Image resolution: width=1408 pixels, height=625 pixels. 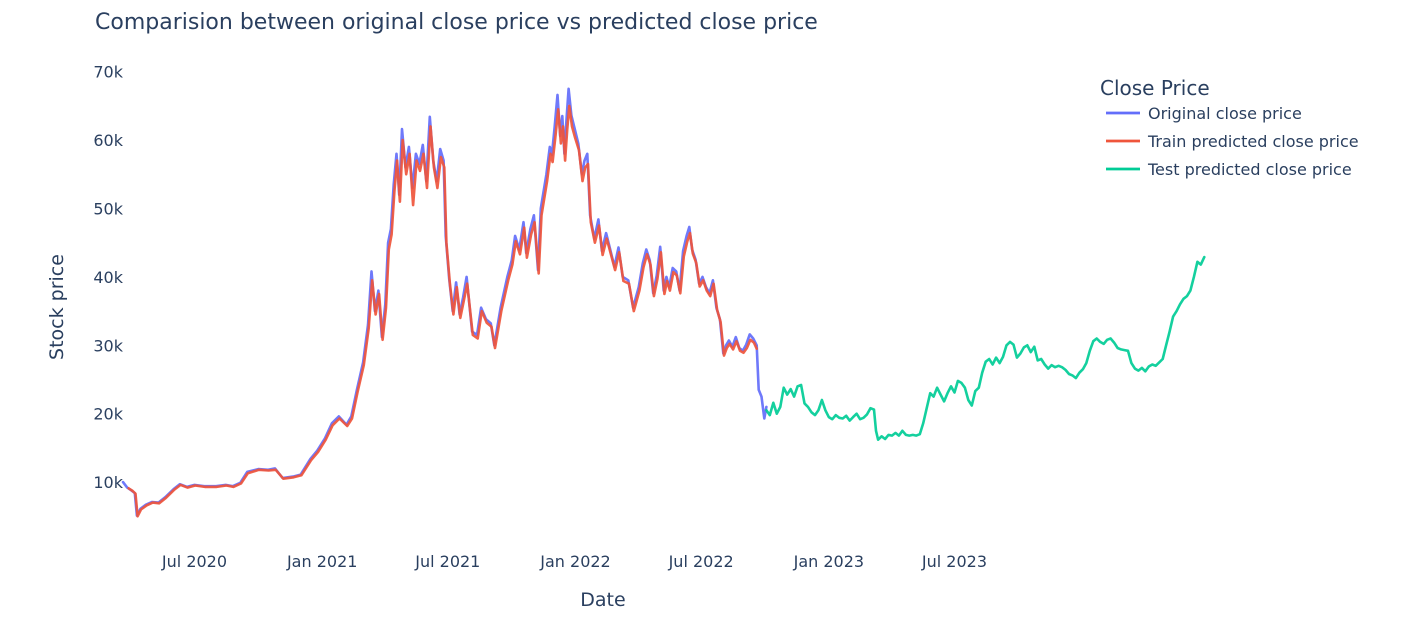 I want to click on y-tick-label: 20k, so click(x=108, y=414).